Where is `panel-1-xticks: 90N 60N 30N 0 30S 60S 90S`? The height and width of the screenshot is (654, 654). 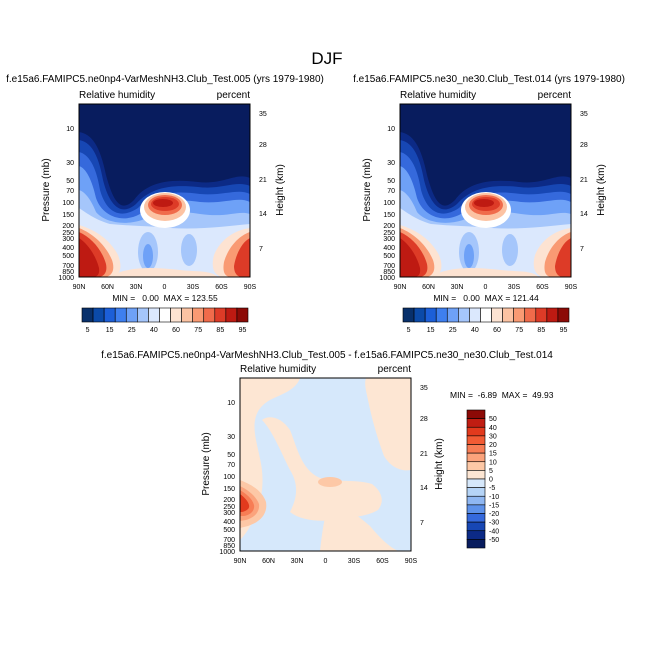
panel-1-xticks: 90N 60N 30N 0 30S 60S 90S is located at coordinates (165, 287).